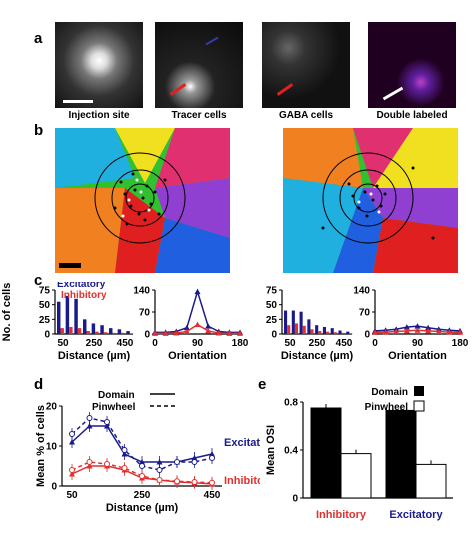 The image size is (474, 545). Describe the element at coordinates (306, 65) in the screenshot. I see `gaba-cells-image` at that location.